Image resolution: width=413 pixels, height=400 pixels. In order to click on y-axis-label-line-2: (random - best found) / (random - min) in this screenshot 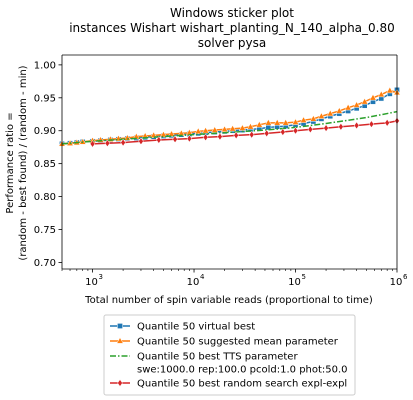, I will do `click(23, 162)`.